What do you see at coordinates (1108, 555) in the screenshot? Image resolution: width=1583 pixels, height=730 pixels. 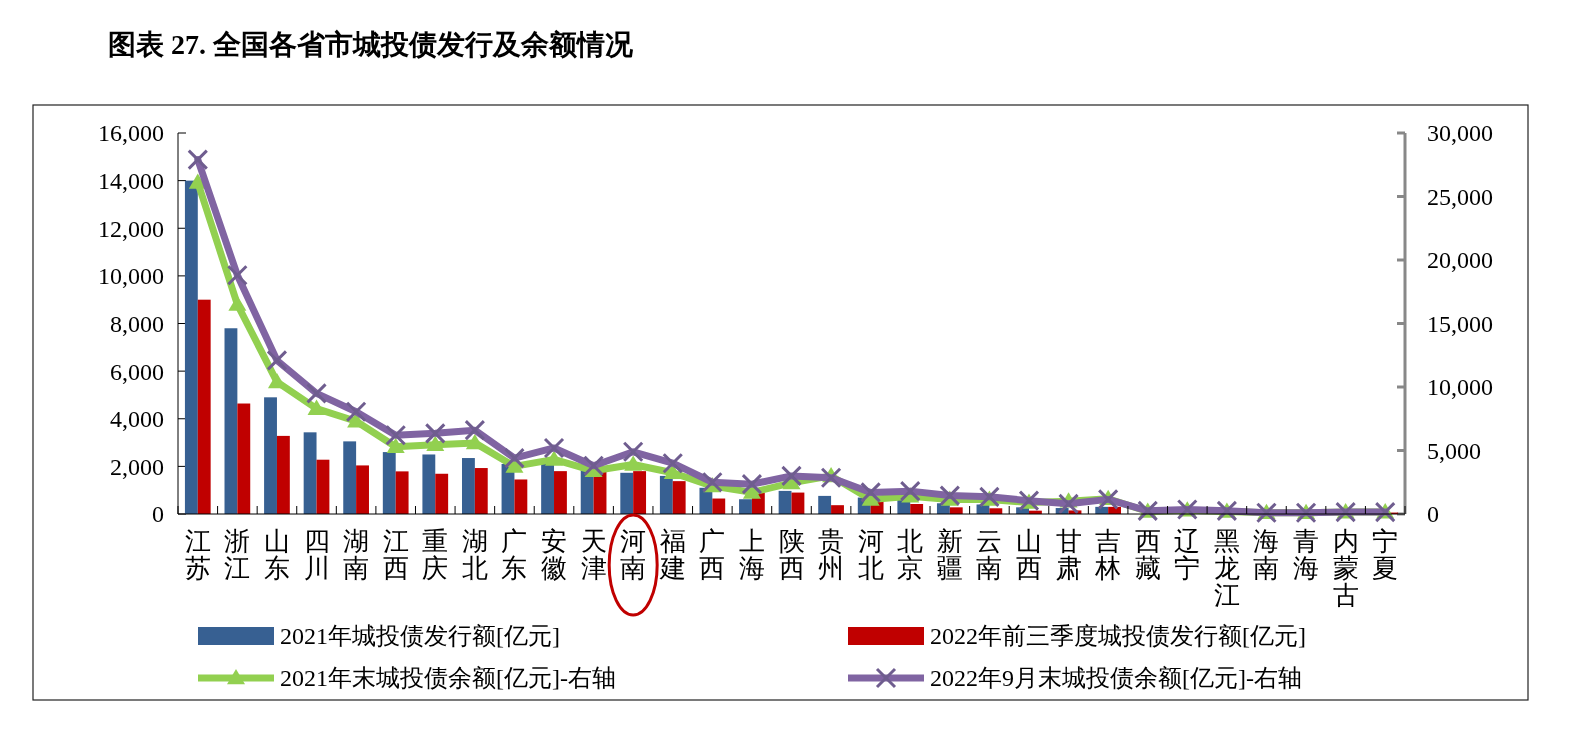 I see `x-tick-label: 吉林` at bounding box center [1108, 555].